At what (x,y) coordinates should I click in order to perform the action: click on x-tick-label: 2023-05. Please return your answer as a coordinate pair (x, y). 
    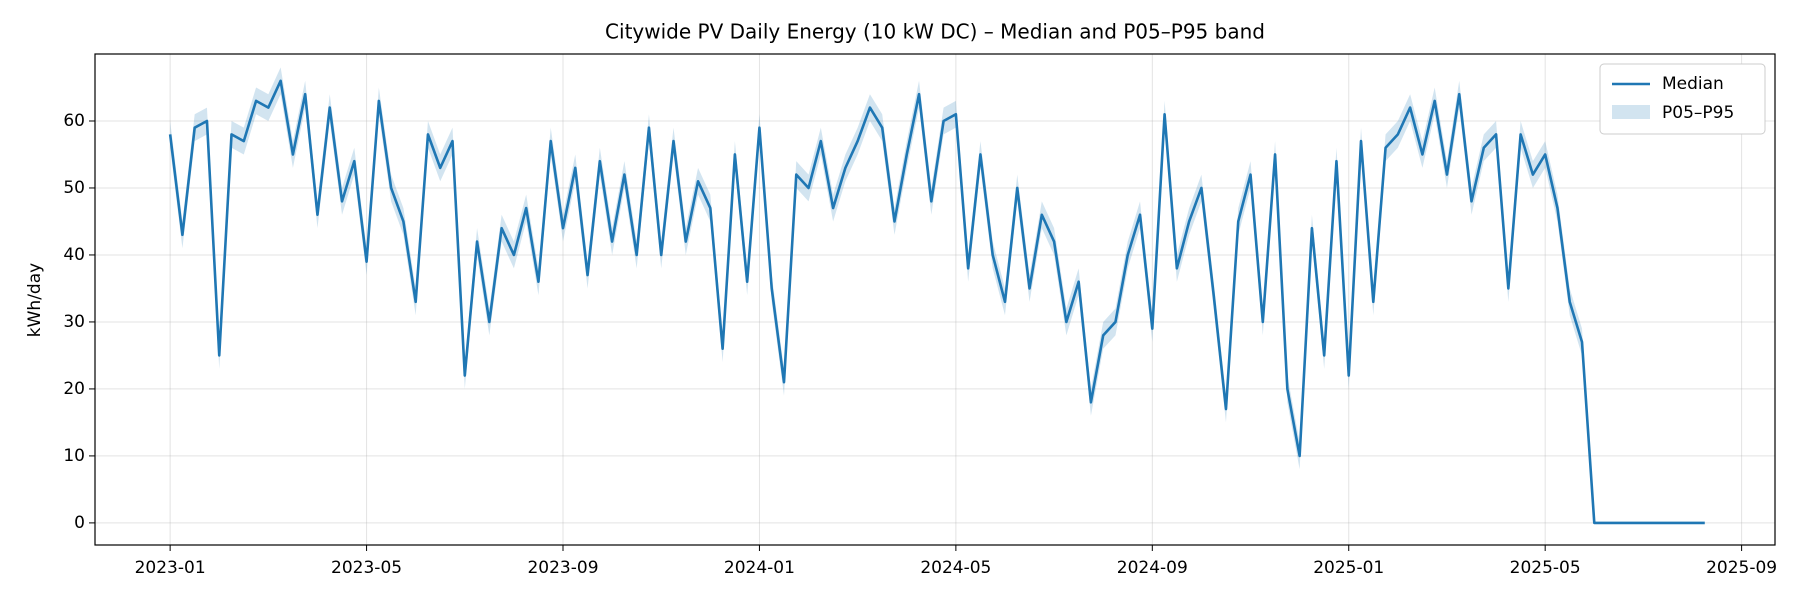
    Looking at the image, I should click on (366, 568).